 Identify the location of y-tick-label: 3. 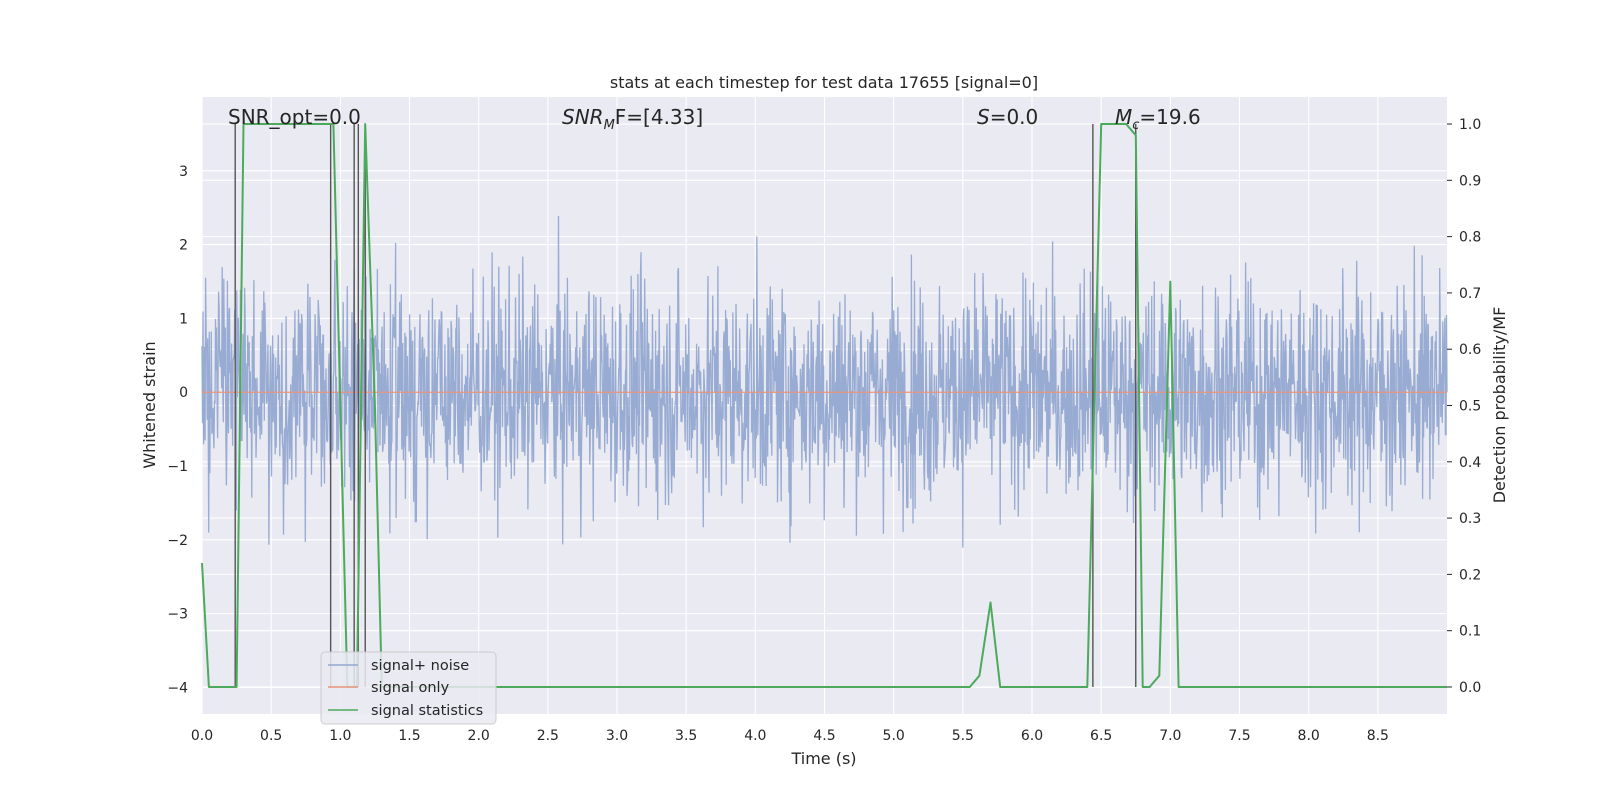
(183, 172).